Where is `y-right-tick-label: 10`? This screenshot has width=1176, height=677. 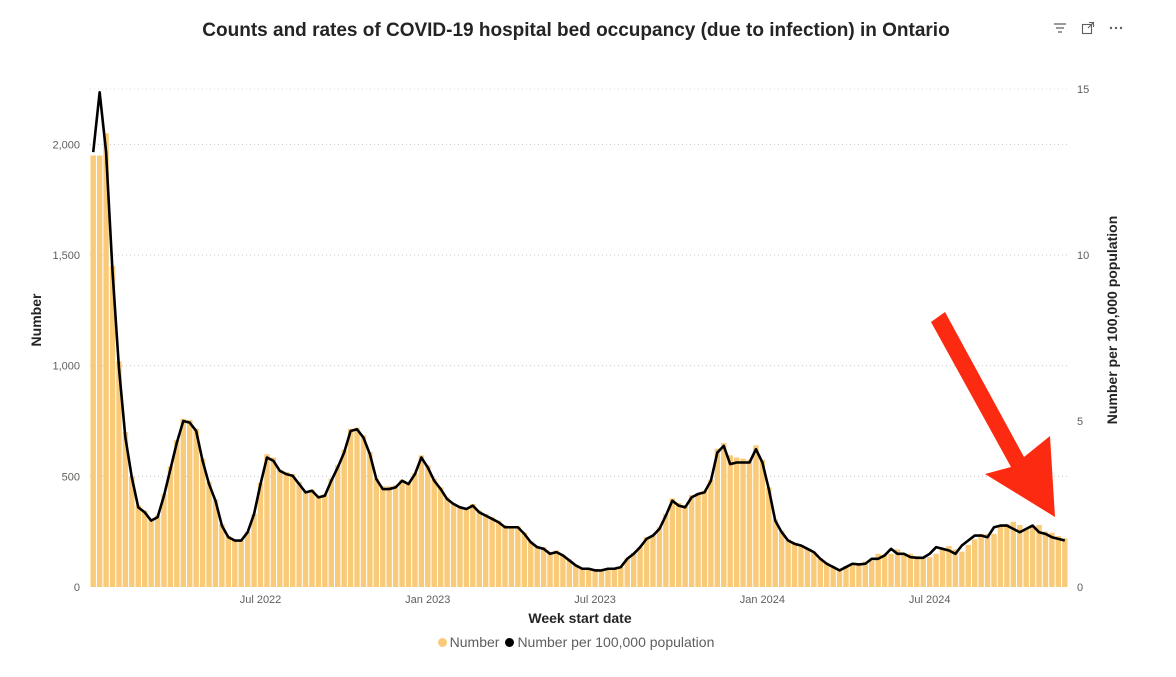
y-right-tick-label: 10 is located at coordinates (1083, 256).